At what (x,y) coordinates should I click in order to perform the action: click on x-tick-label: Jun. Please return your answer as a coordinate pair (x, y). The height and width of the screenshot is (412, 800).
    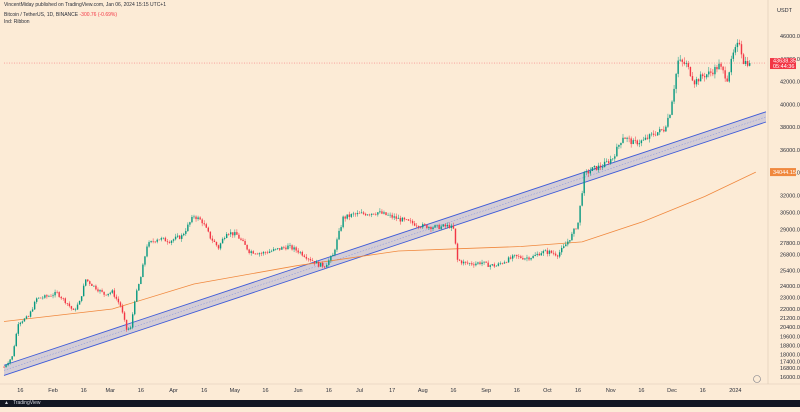
    Looking at the image, I should click on (298, 391).